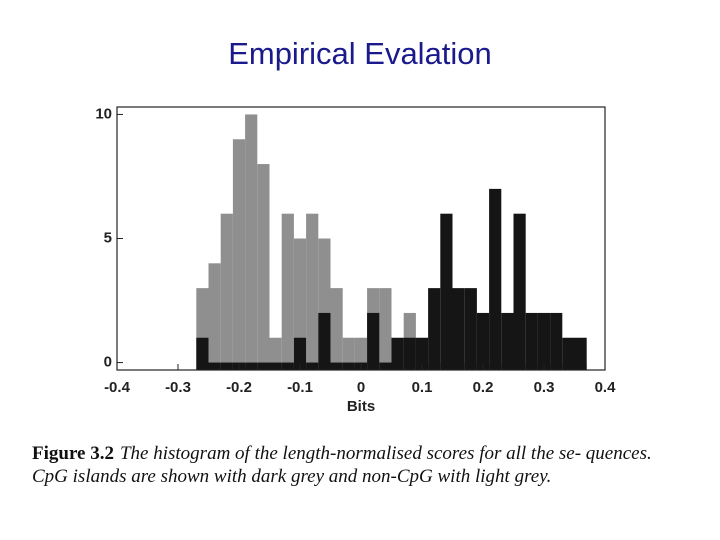 The image size is (720, 540). Describe the element at coordinates (360, 53) in the screenshot. I see `slide-title: Empirical Evalation` at that location.